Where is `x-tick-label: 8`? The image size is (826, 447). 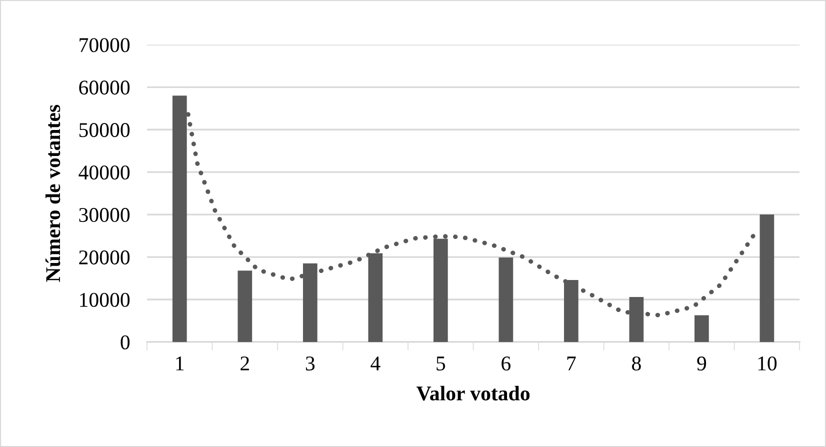 x-tick-label: 8 is located at coordinates (636, 363).